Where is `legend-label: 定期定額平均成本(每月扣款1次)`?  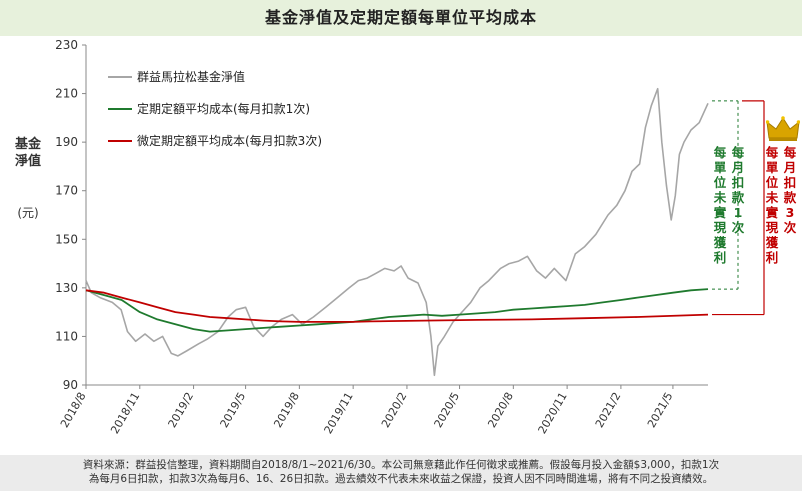 legend-label: 定期定額平均成本(每月扣款1次) is located at coordinates (223, 108).